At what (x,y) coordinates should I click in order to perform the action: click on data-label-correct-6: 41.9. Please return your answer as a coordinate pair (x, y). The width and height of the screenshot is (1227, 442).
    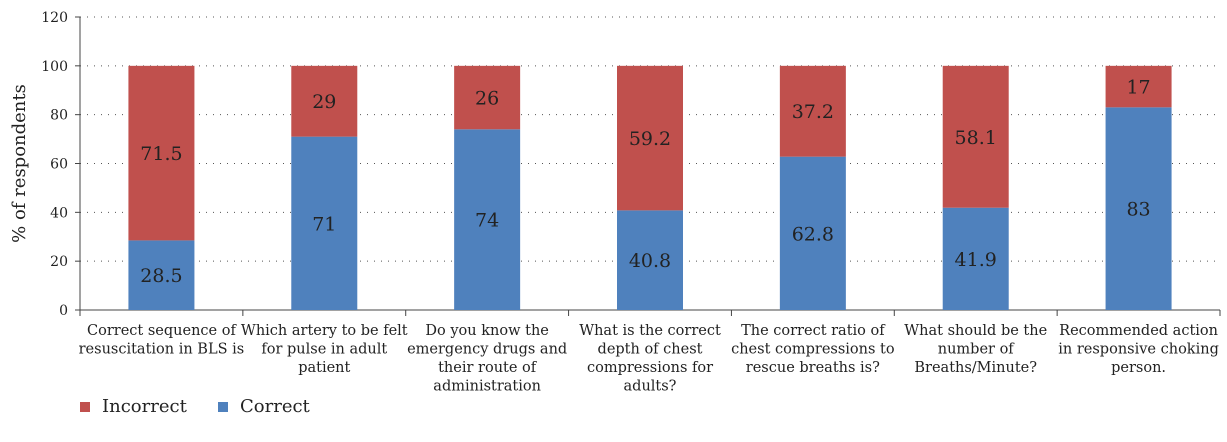
    Looking at the image, I should click on (976, 260).